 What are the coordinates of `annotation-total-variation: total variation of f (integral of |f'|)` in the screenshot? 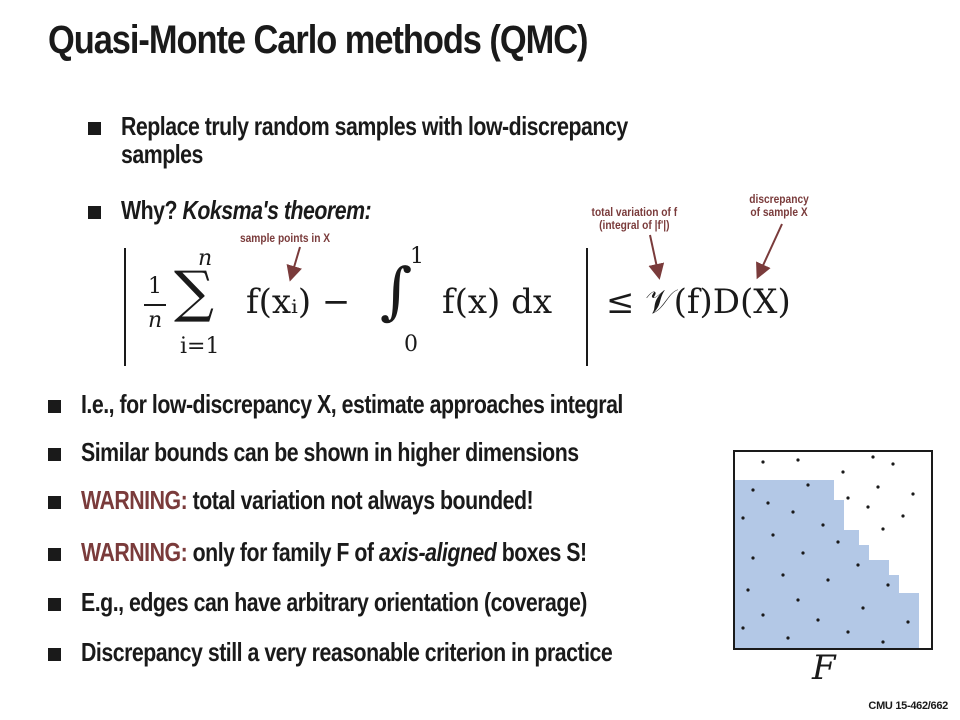 It's located at (635, 219).